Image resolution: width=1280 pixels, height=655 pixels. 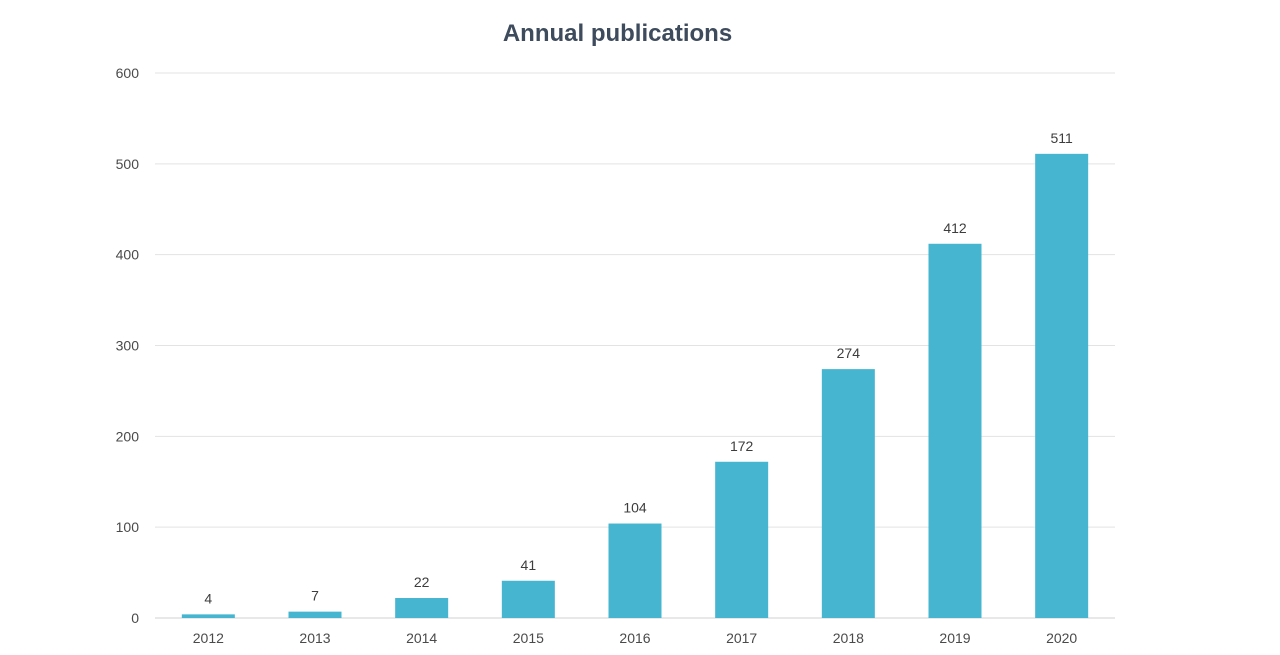 I want to click on x-tick-label: 2020, so click(x=1061, y=638).